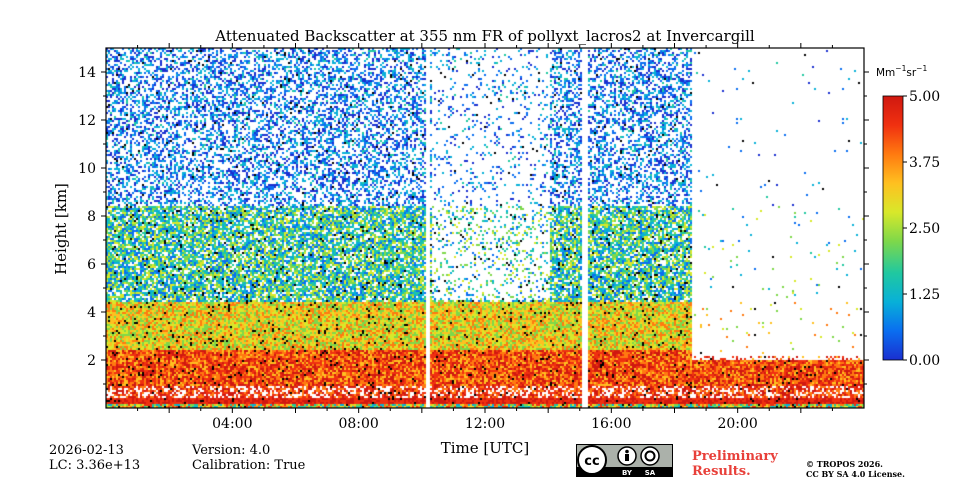 This screenshot has height=480, width=960. I want to click on x-axis-label: Time [UTC], so click(485, 448).